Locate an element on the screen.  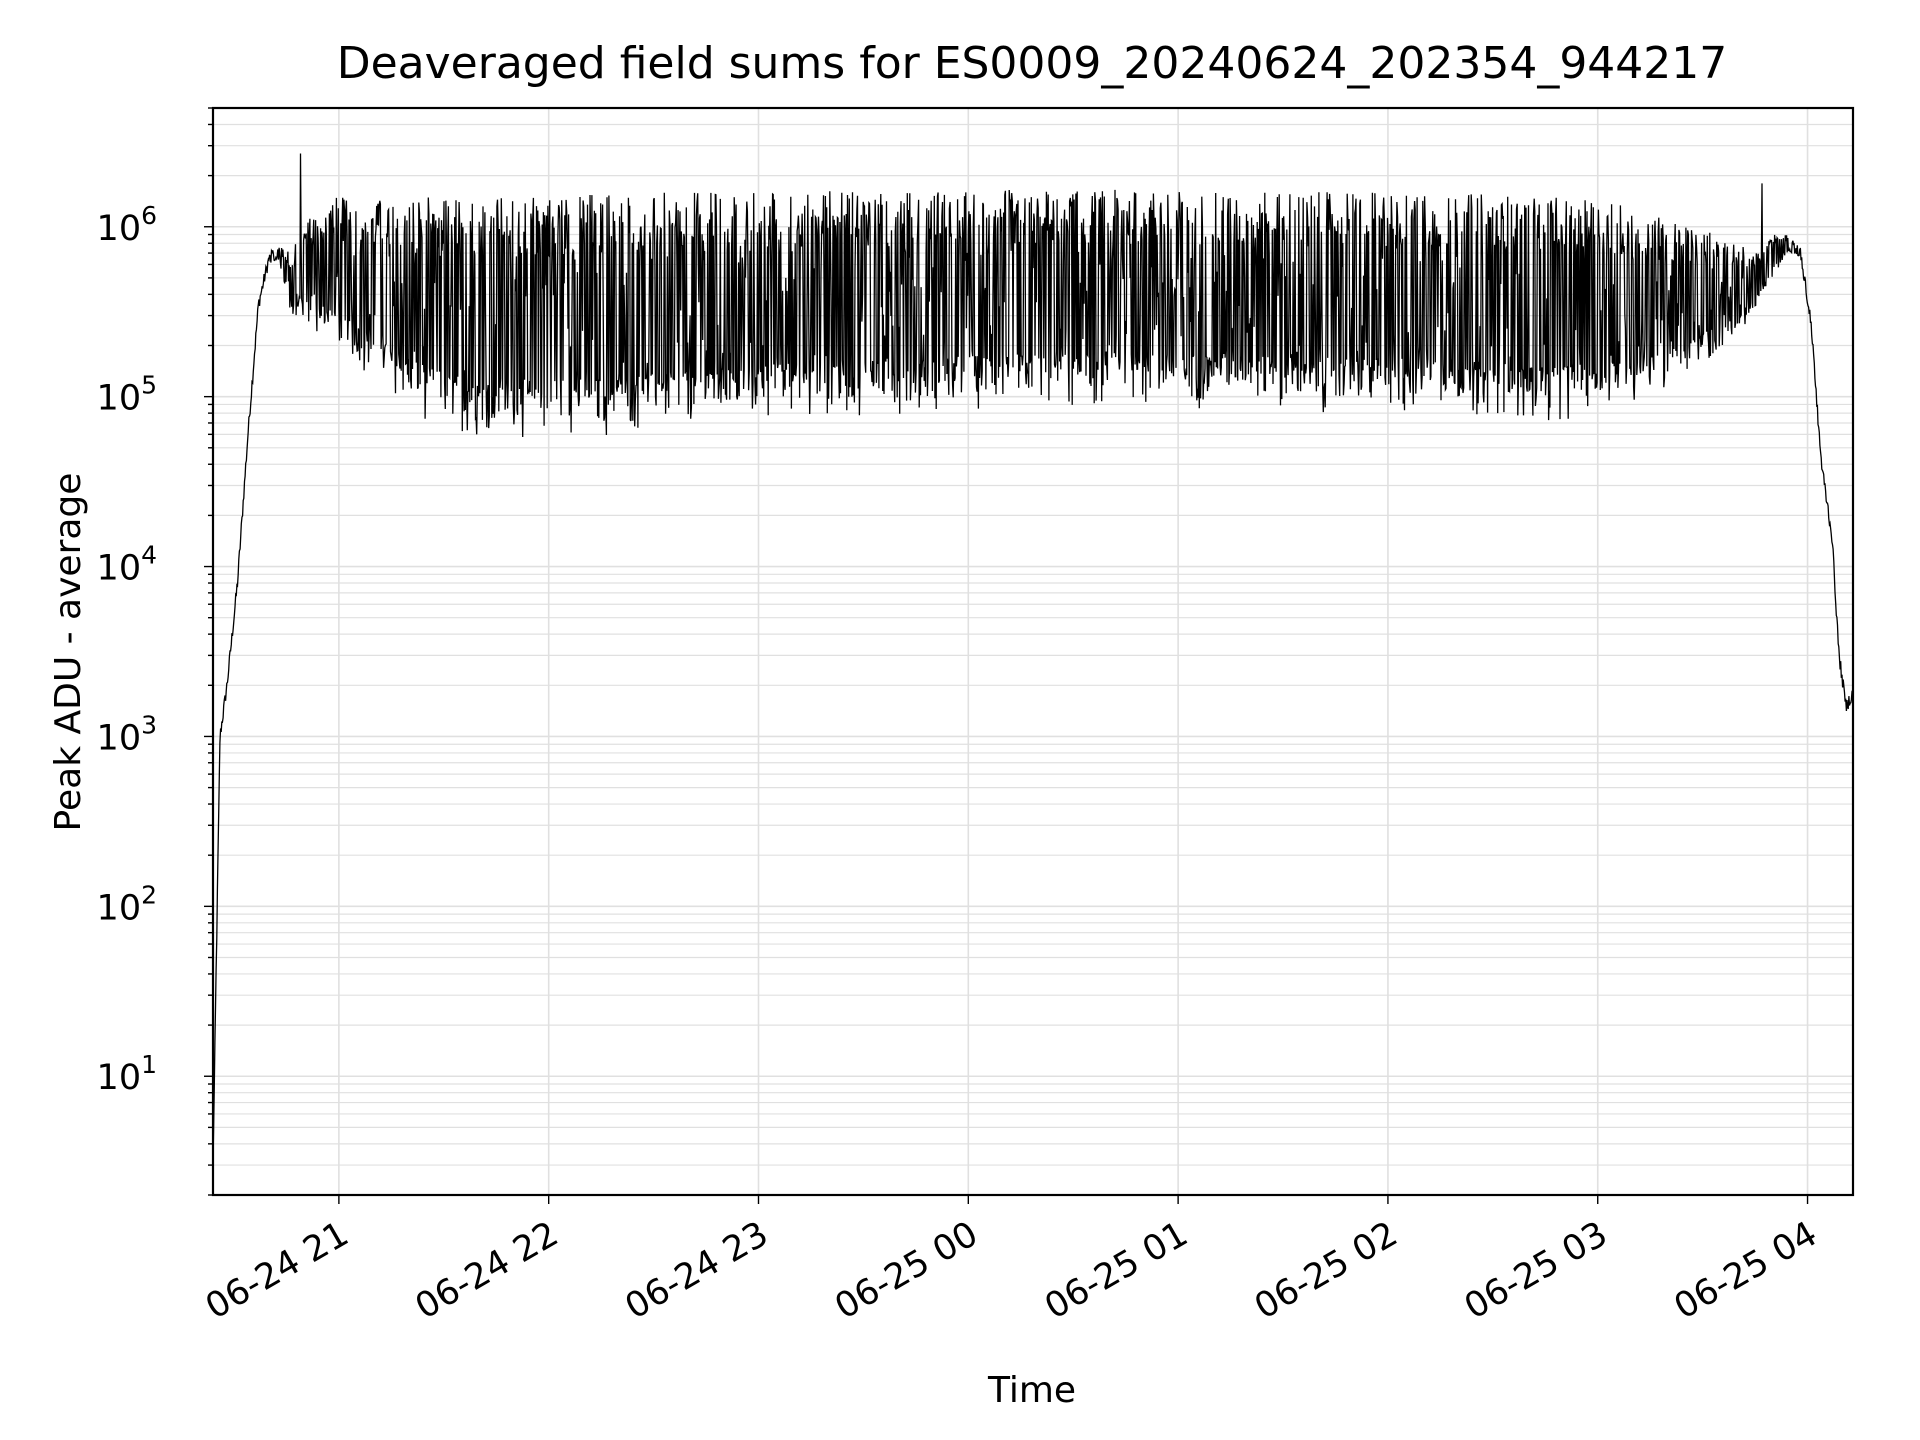
y-tick-exponent: 2 is located at coordinates (149, 894).